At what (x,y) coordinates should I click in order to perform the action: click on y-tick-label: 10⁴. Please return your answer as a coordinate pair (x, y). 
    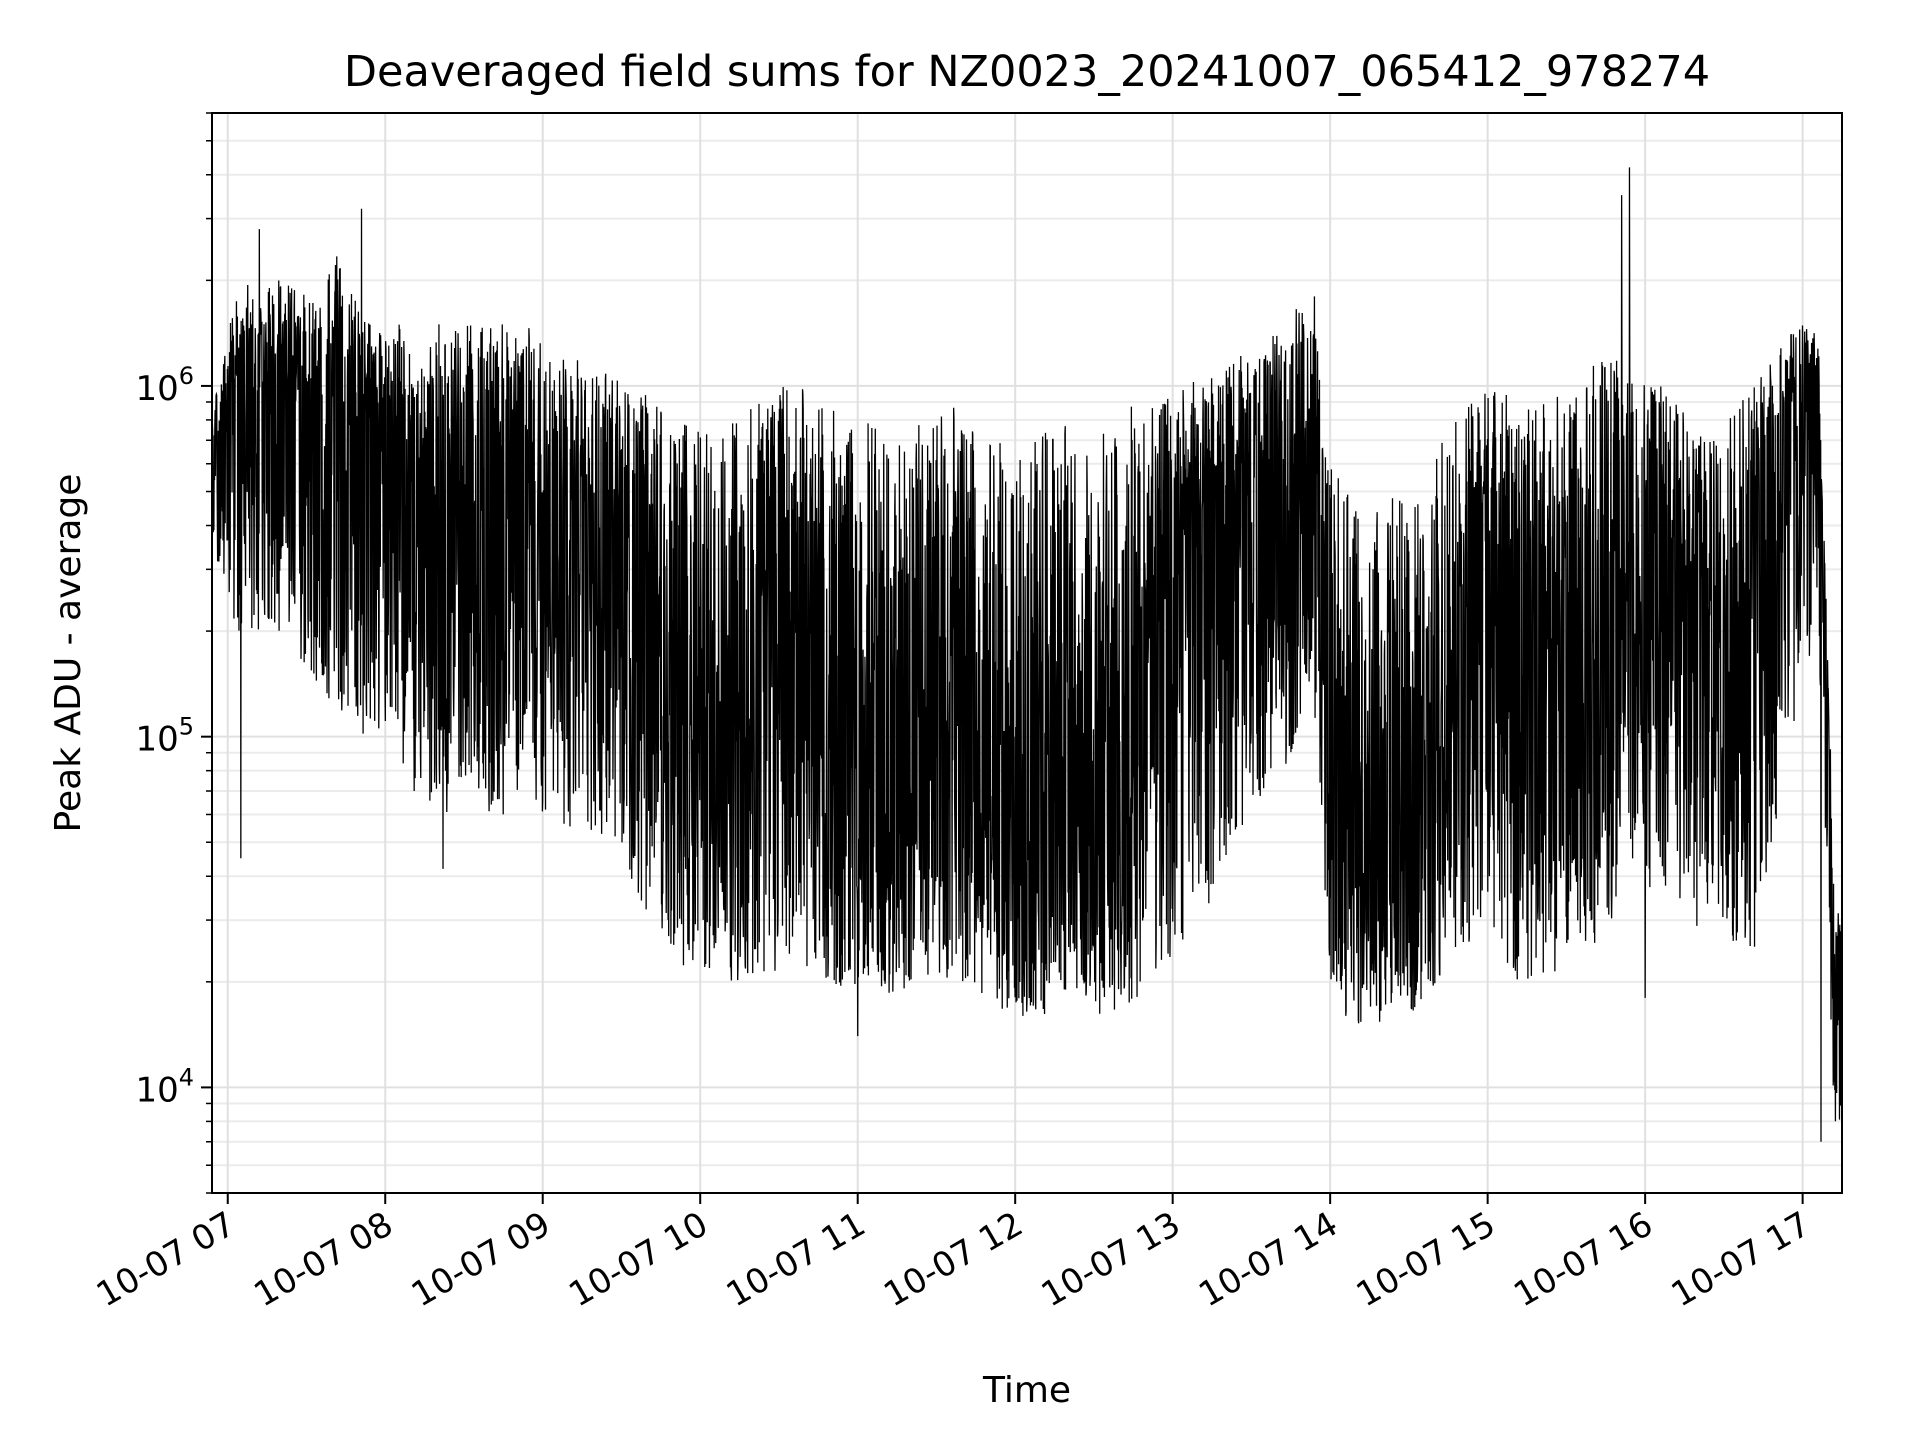
    Looking at the image, I should click on (164, 1086).